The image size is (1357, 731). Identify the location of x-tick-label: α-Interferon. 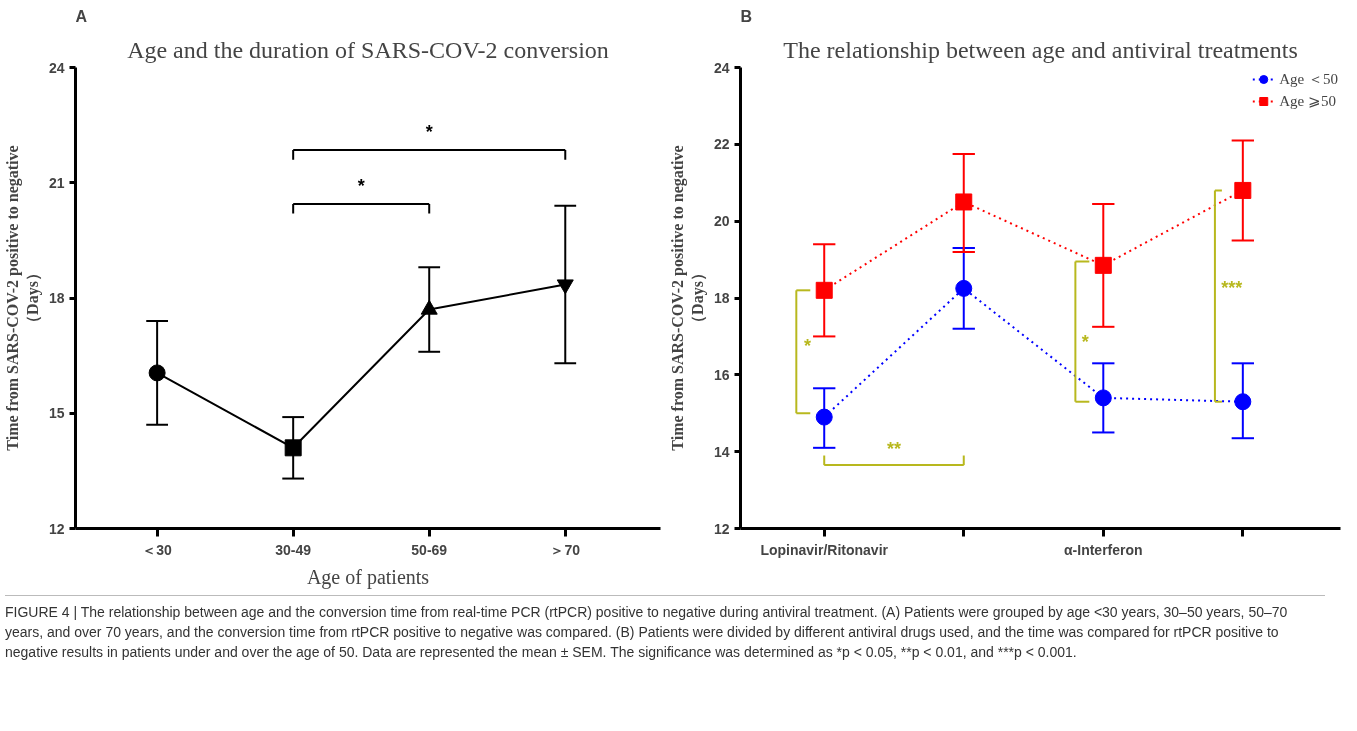
(1103, 549).